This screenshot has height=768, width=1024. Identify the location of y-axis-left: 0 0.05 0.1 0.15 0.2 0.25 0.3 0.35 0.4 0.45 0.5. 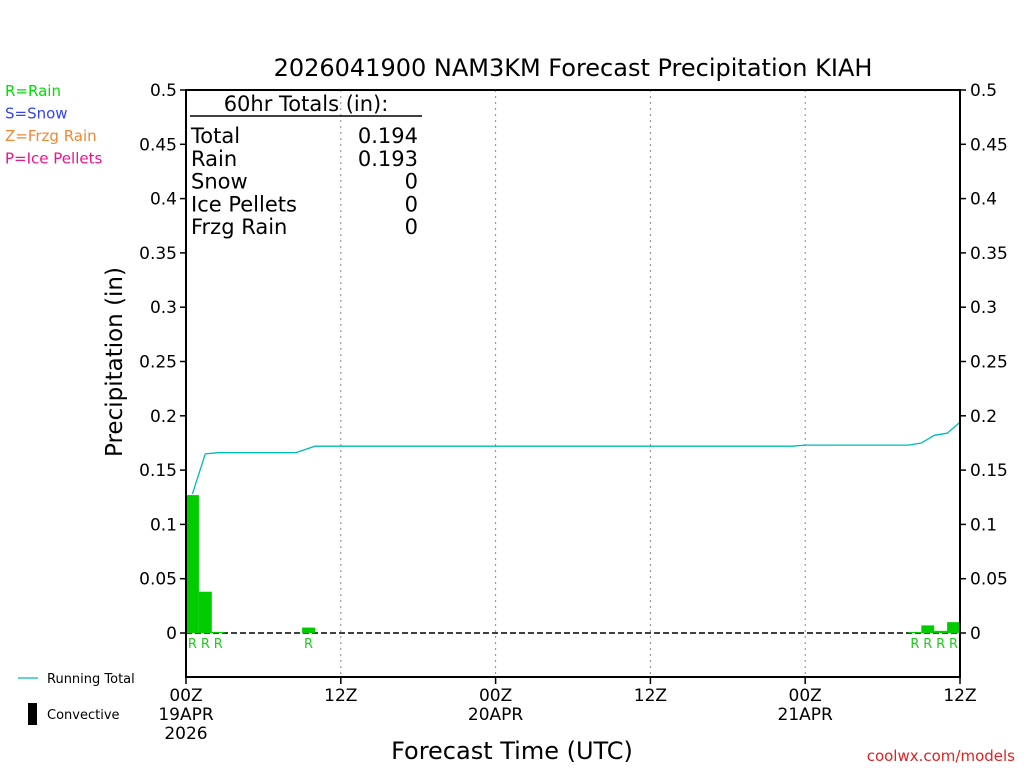
(162, 362).